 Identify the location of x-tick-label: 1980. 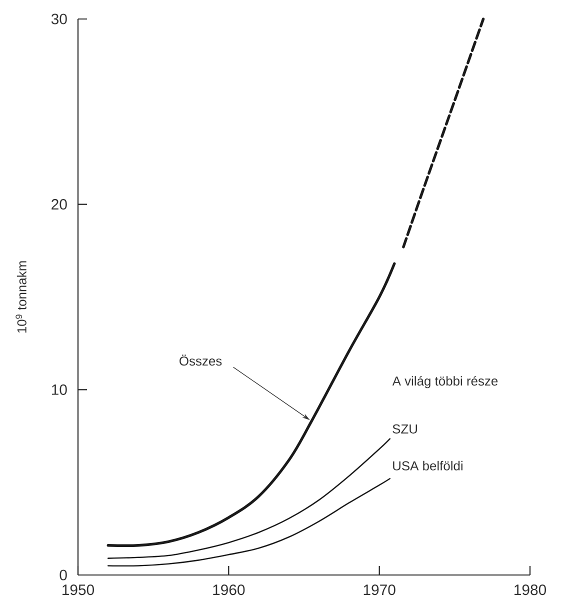
(530, 590).